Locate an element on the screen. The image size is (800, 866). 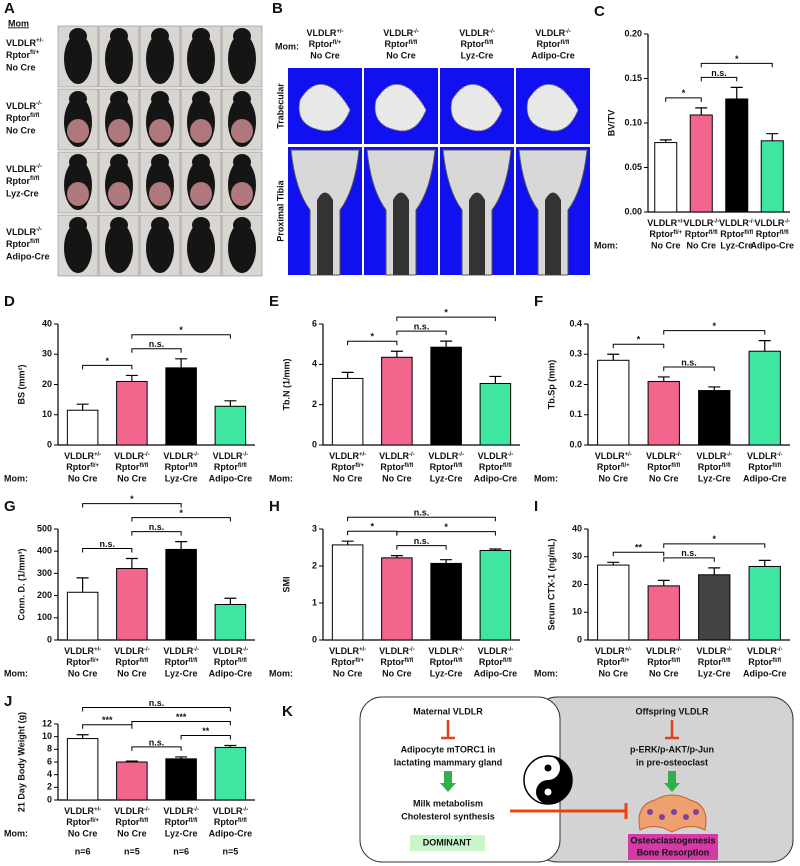
y-tick-label: 500 is located at coordinates (44, 528).